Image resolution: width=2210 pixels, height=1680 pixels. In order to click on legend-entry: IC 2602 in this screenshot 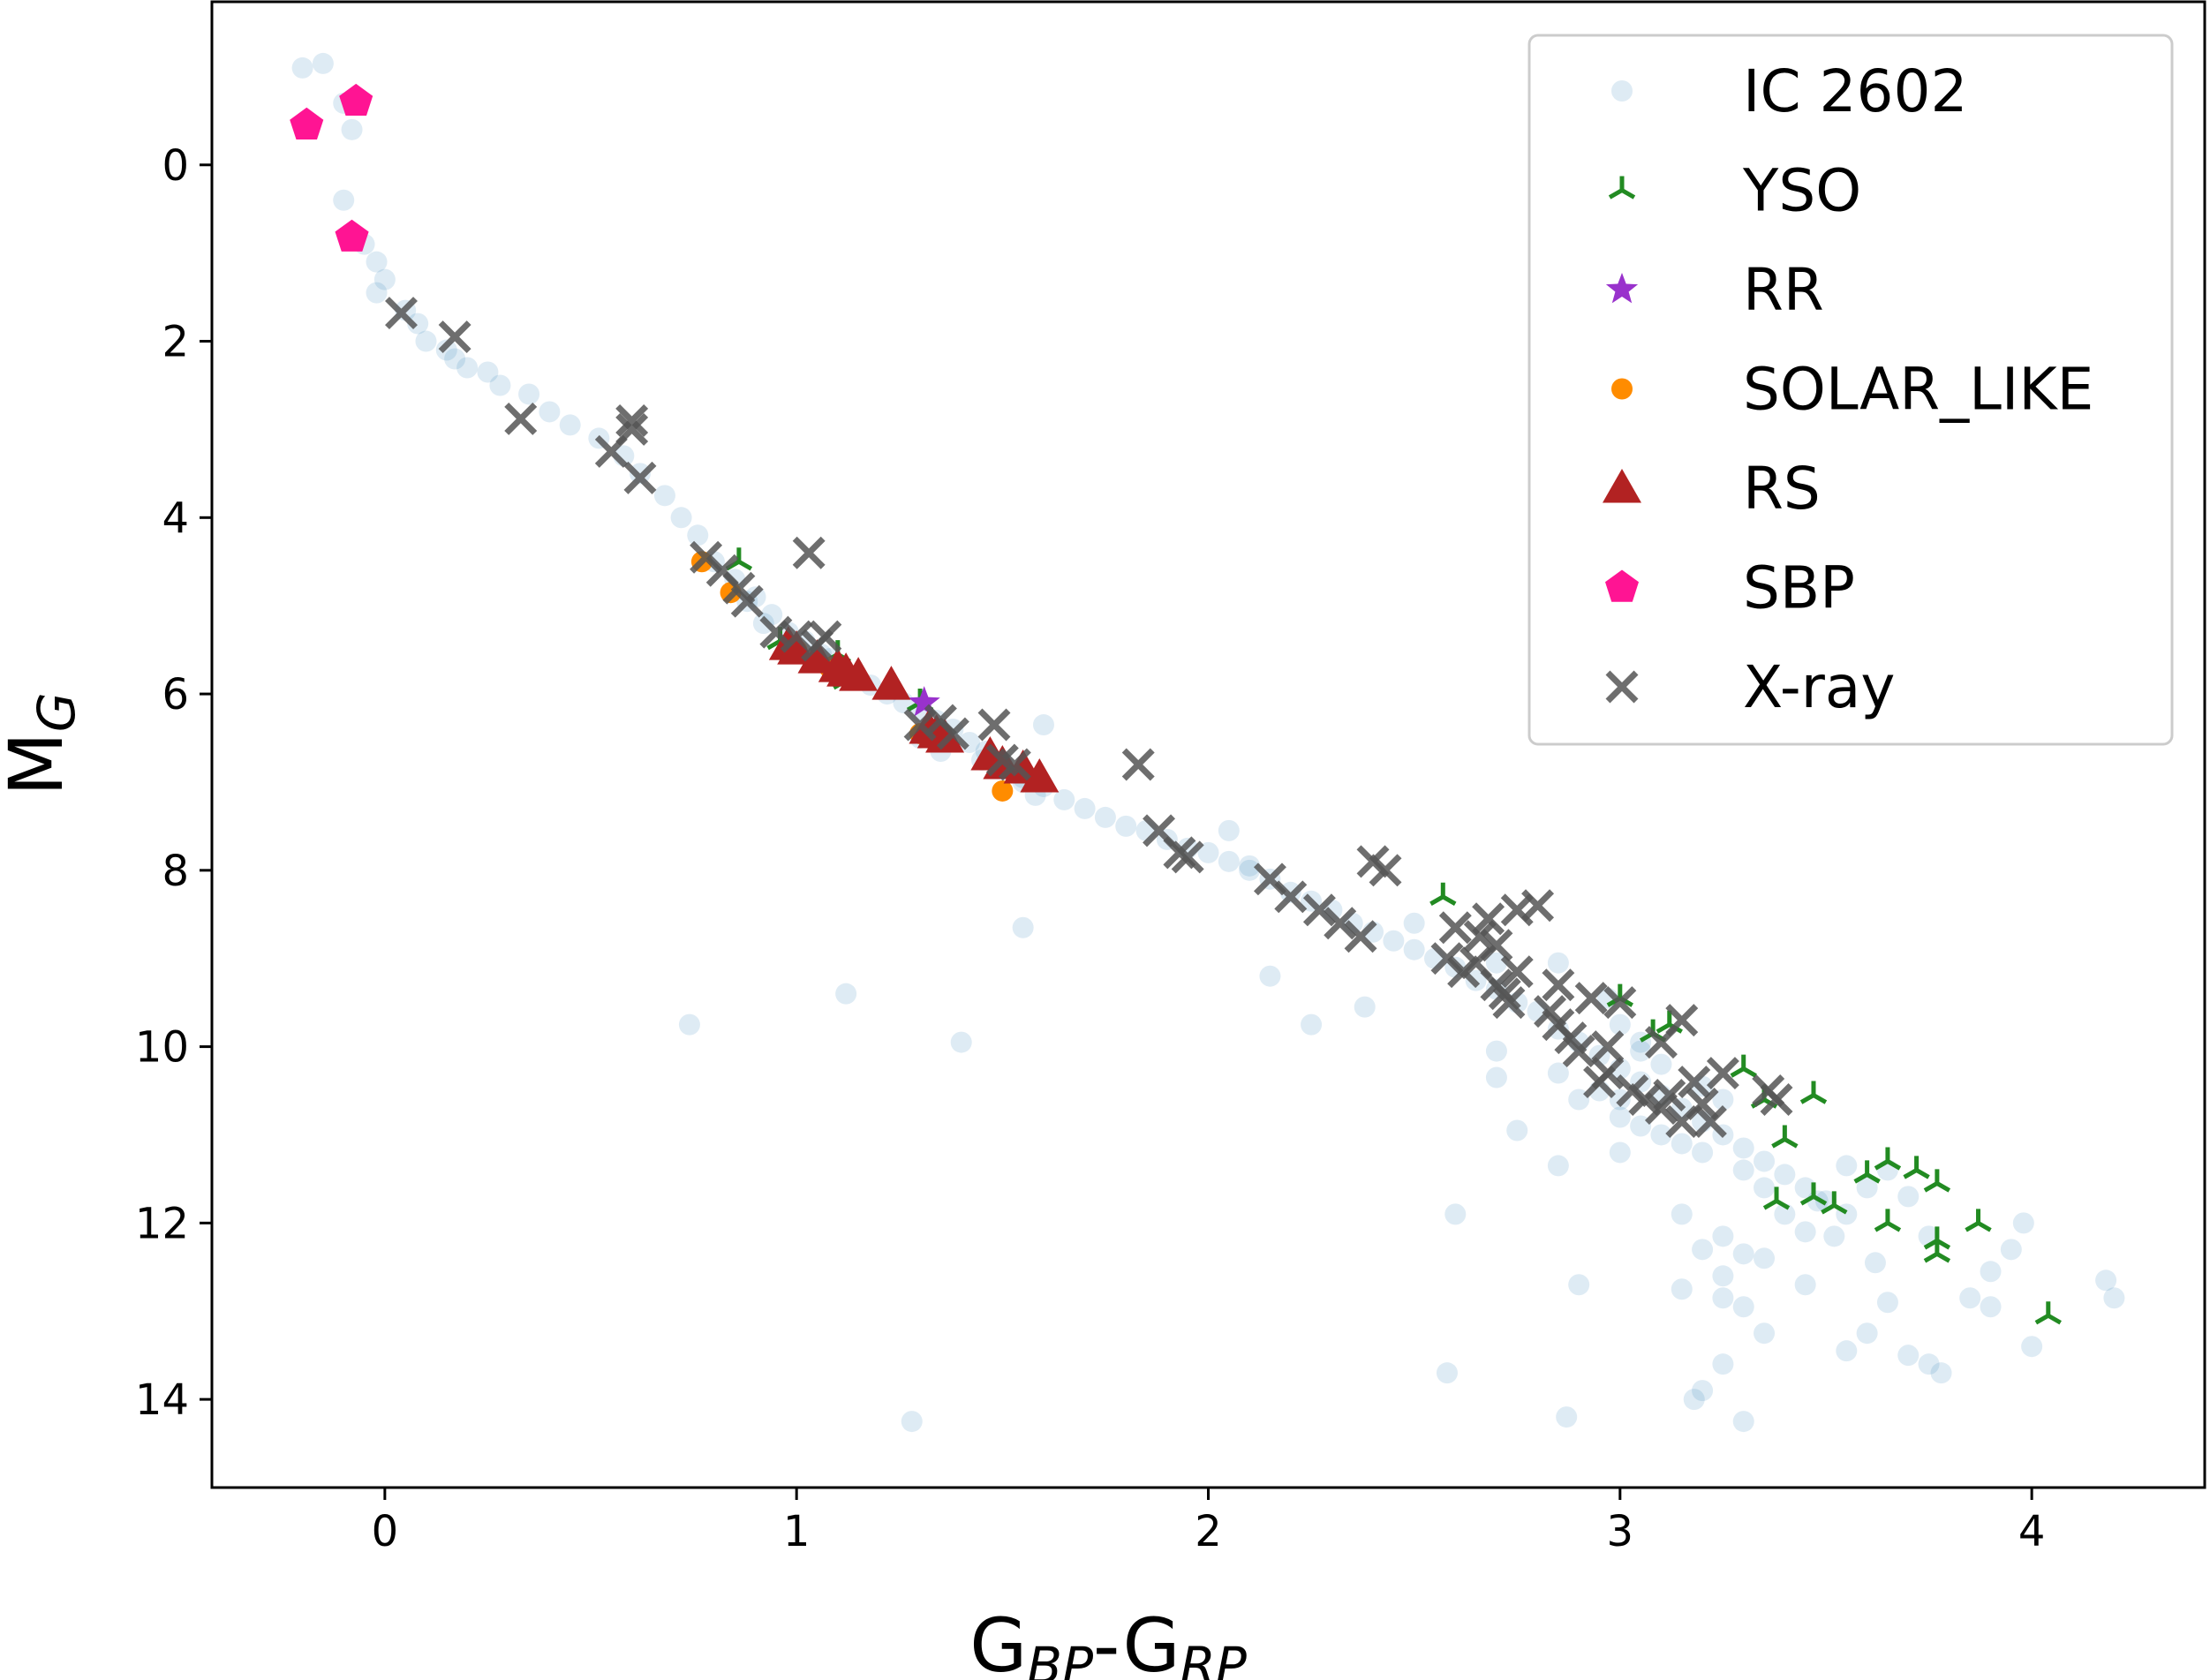, I will do `click(1789, 91)`.